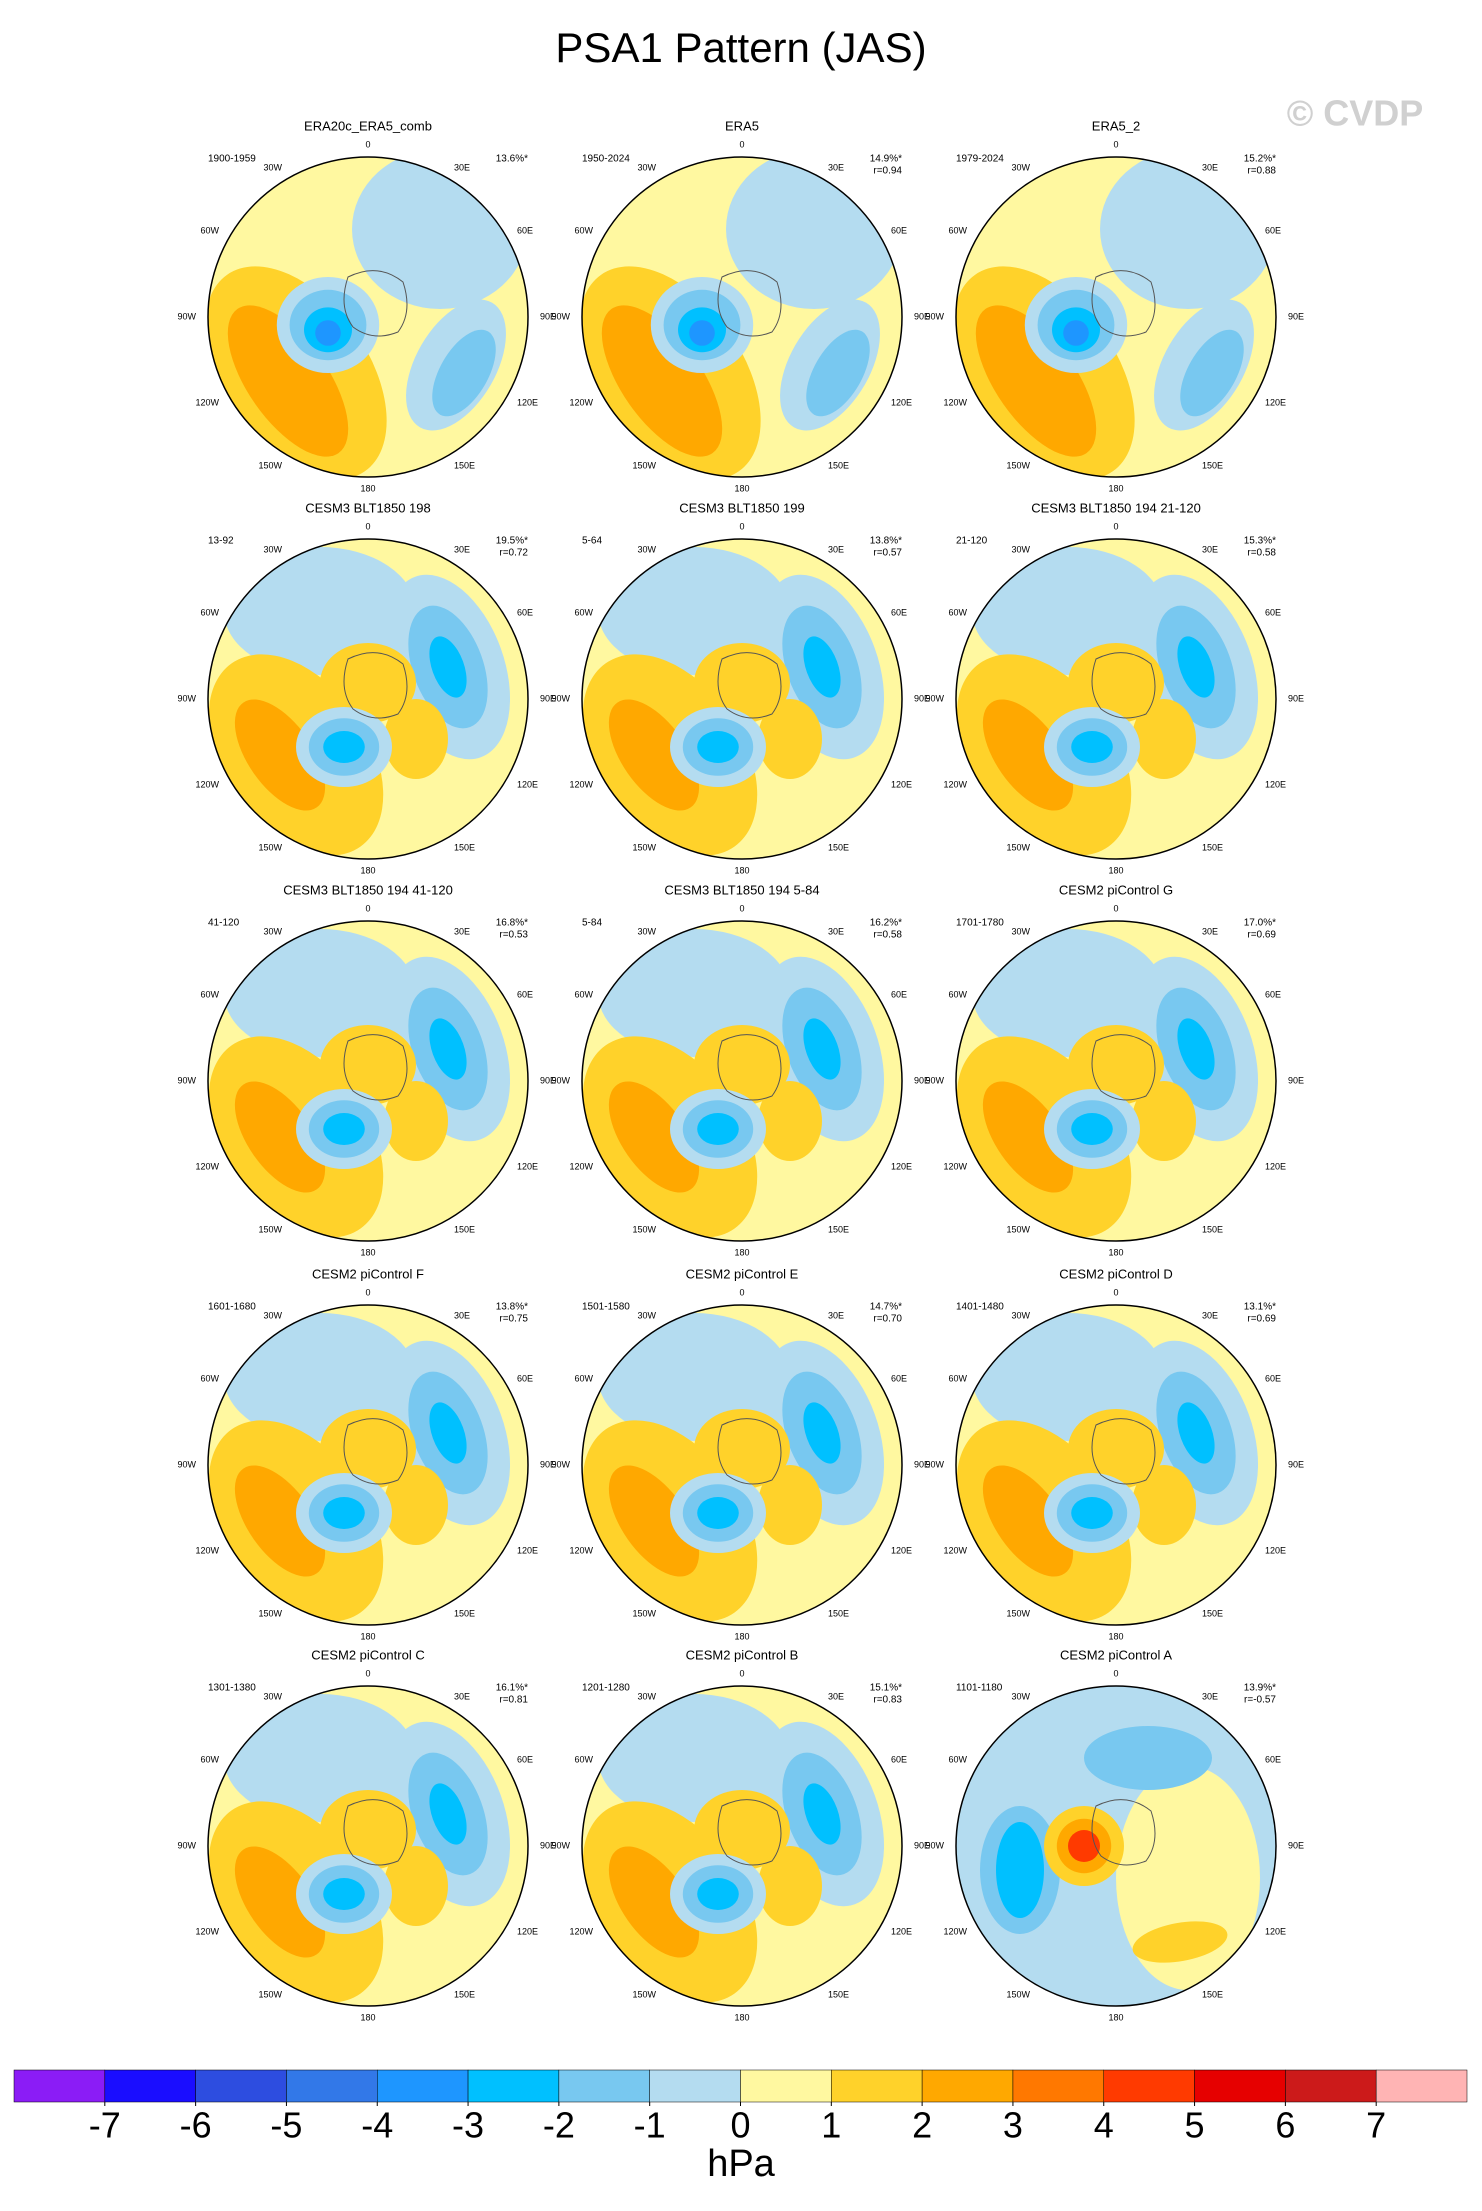 The image size is (1482, 2211). What do you see at coordinates (592, 541) in the screenshot?
I see `panel-period: 5-64` at bounding box center [592, 541].